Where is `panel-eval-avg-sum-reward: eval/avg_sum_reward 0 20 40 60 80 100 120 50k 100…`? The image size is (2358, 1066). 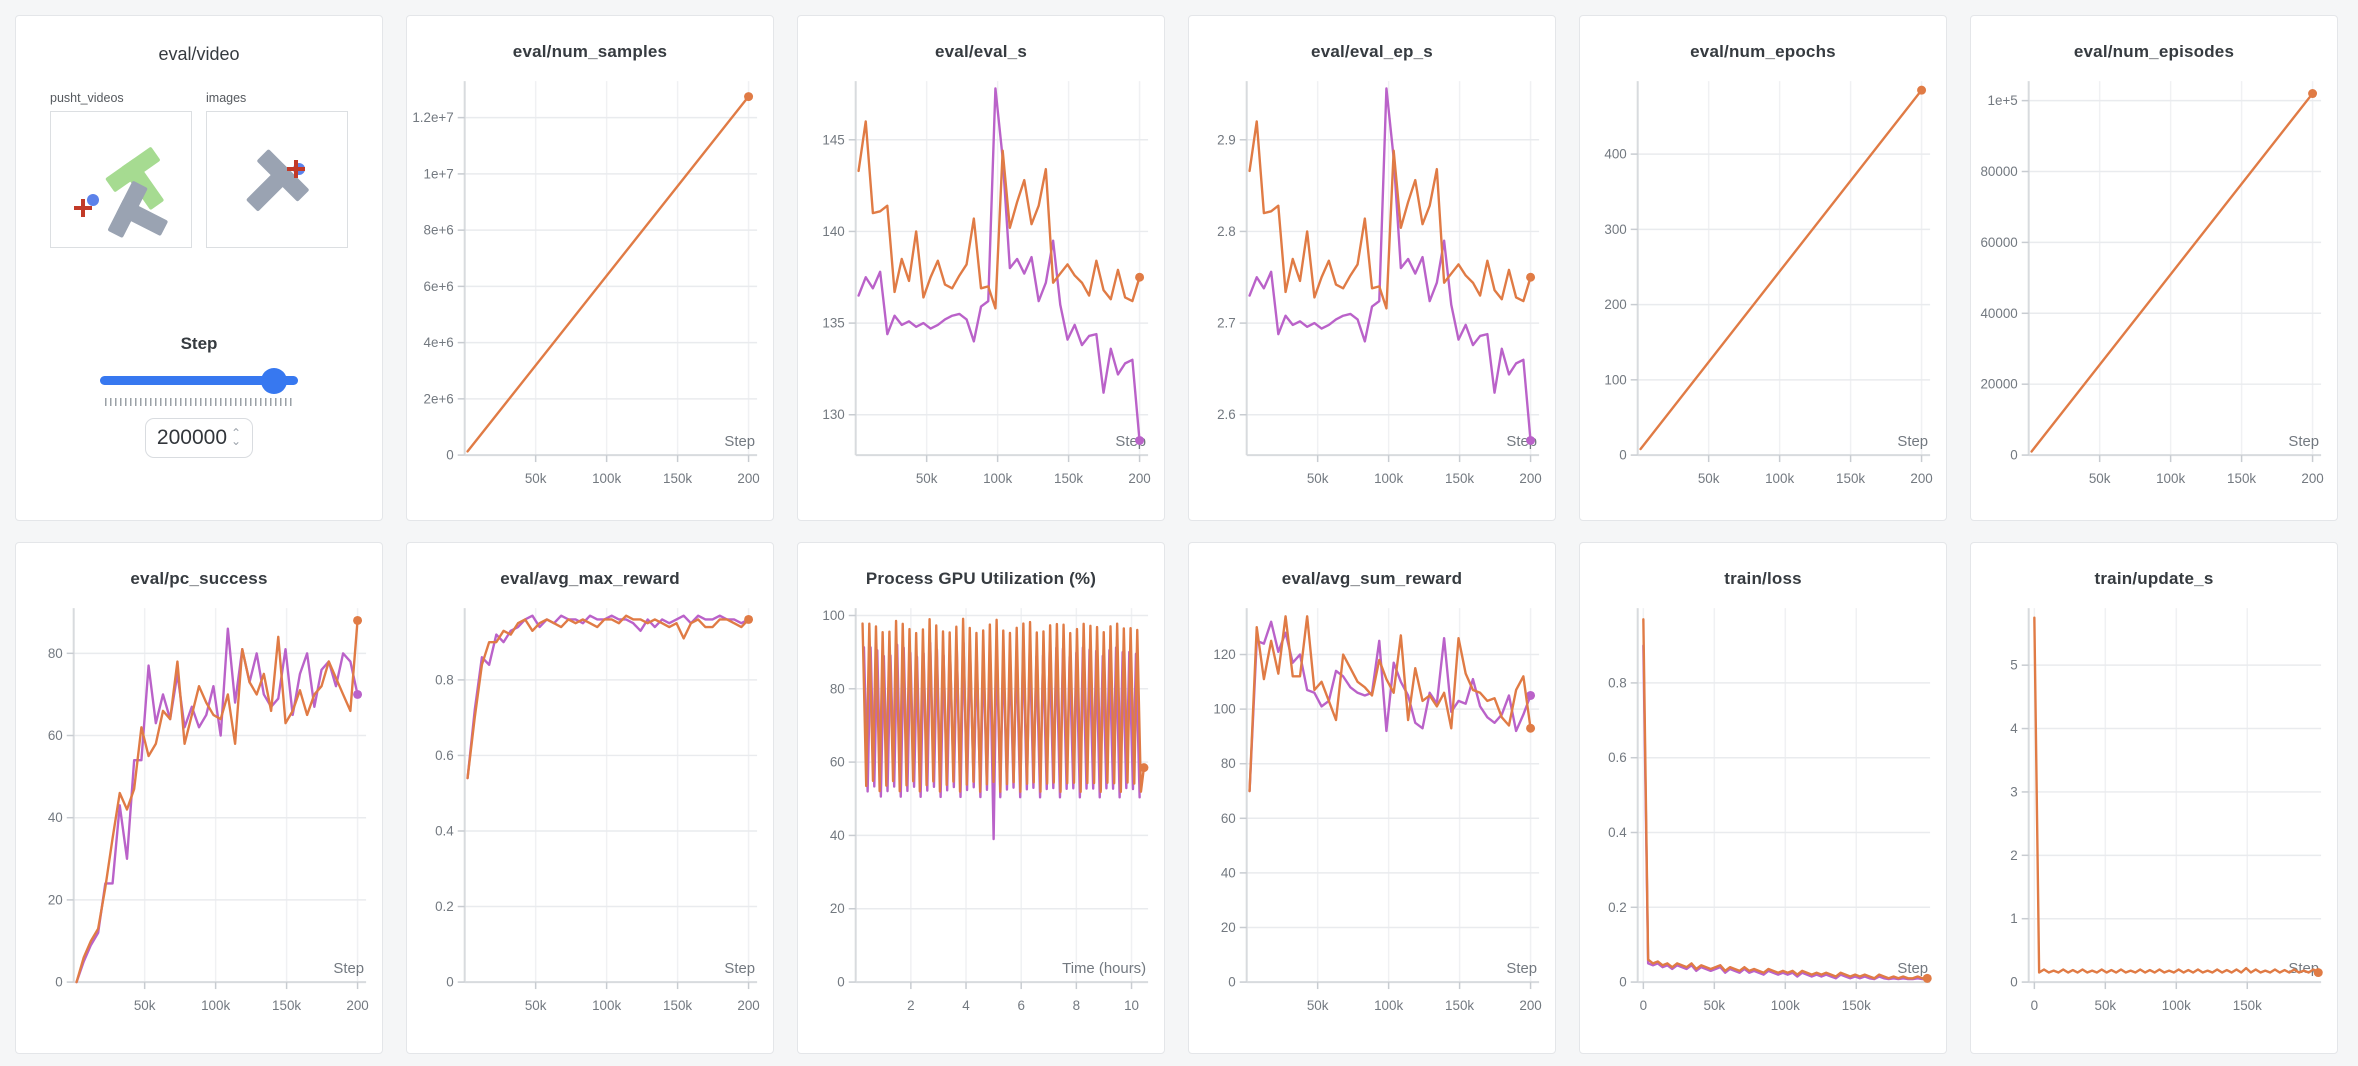 panel-eval-avg-sum-reward: eval/avg_sum_reward 0 20 40 60 80 100 120 50k 100… is located at coordinates (1372, 798).